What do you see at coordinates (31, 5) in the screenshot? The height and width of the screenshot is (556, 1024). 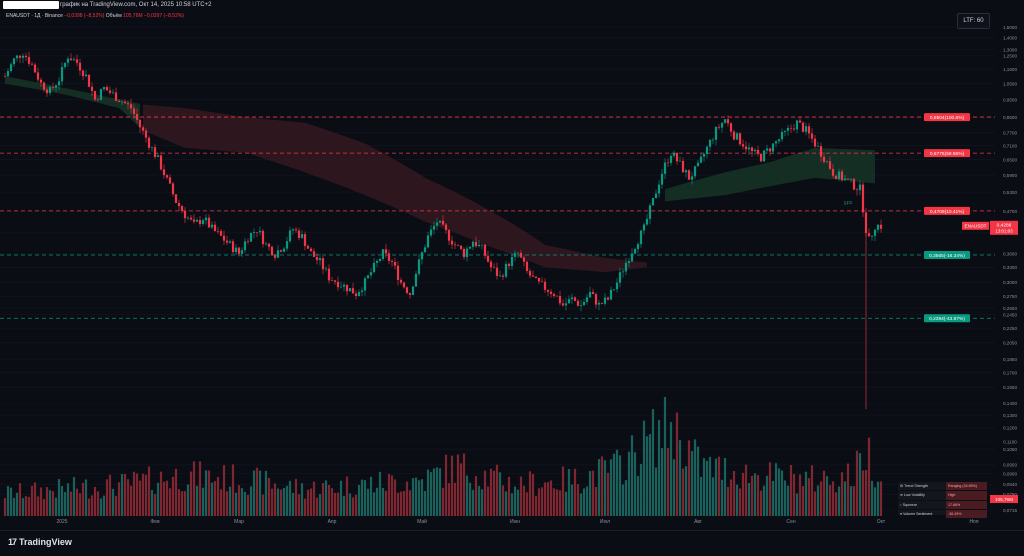 I see `username-box` at bounding box center [31, 5].